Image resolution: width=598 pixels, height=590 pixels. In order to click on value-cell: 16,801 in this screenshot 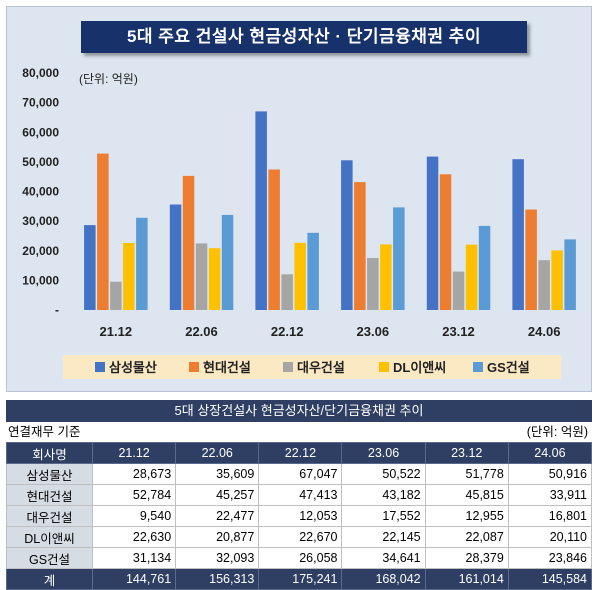, I will do `click(550, 516)`.